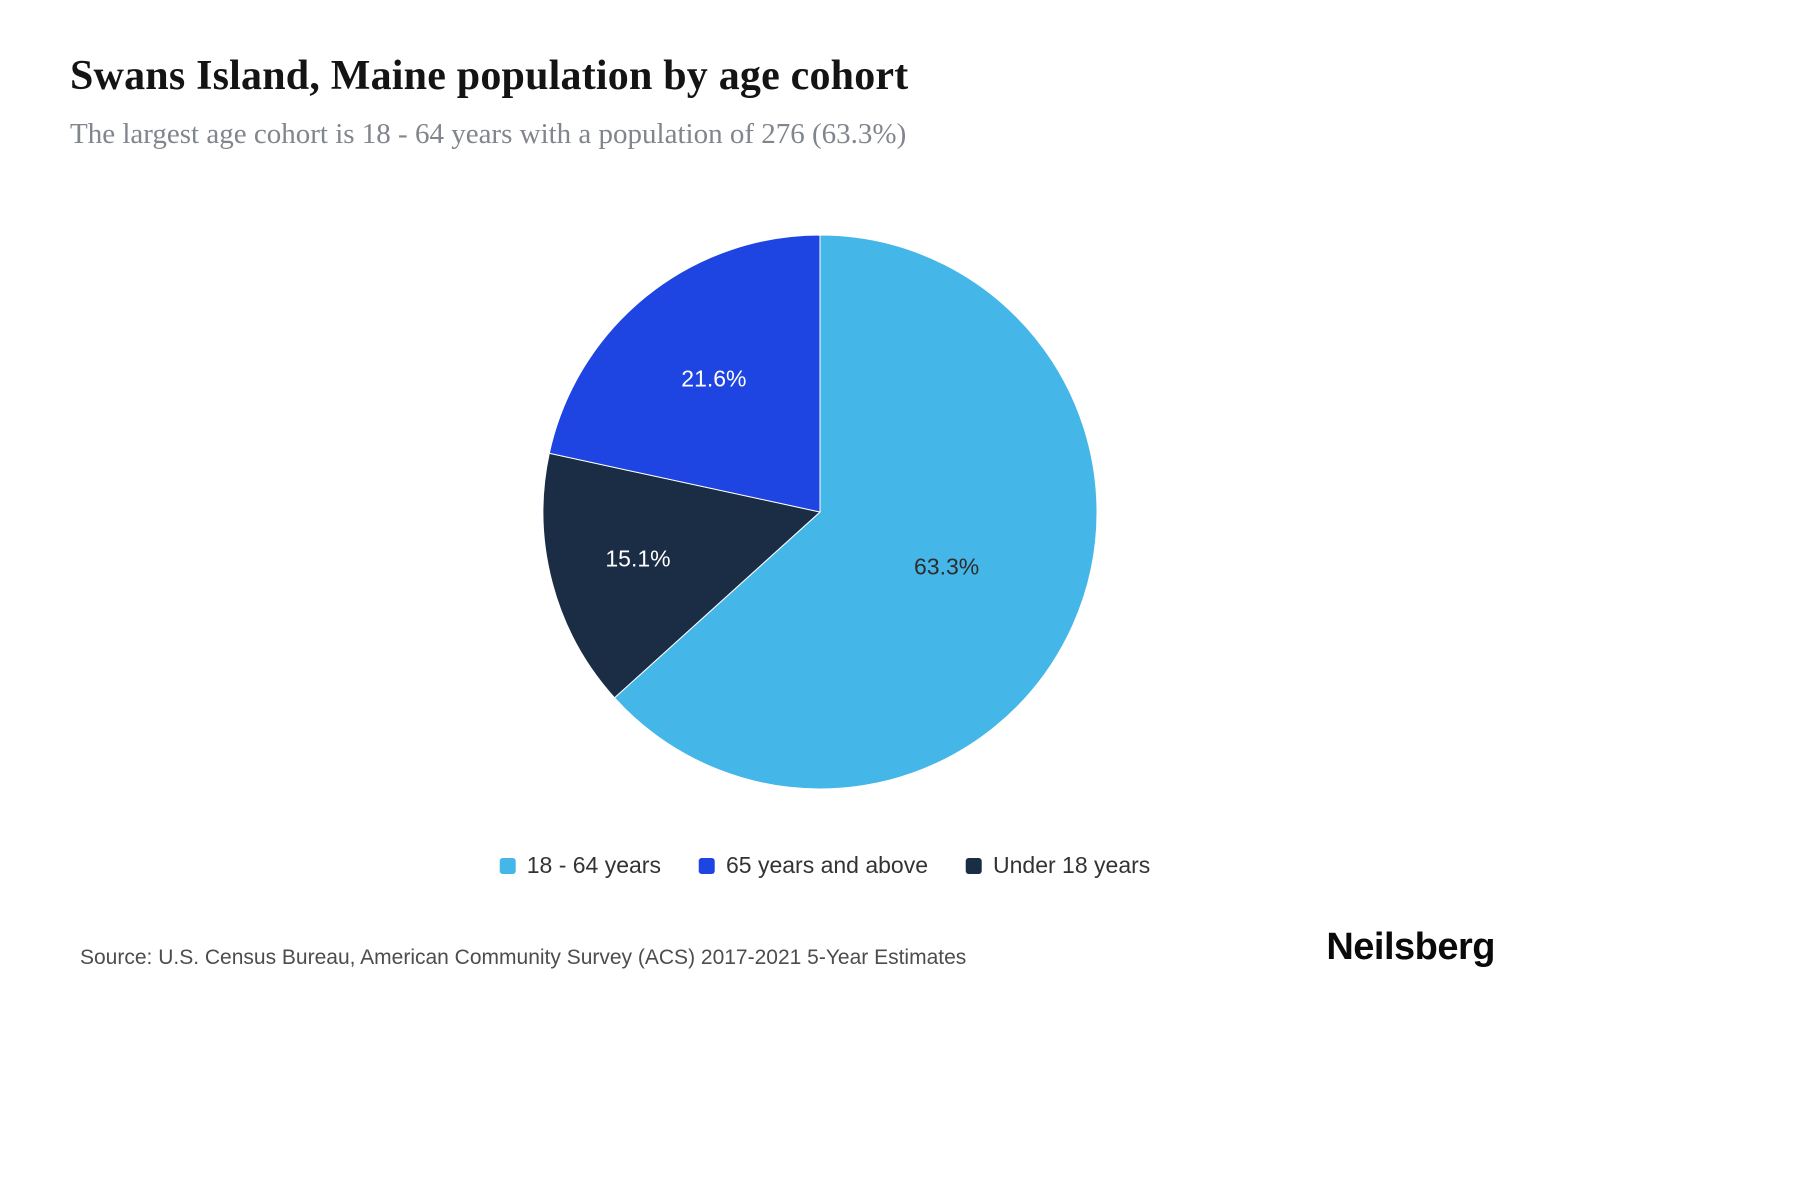  I want to click on pie-slice-under-18-years, so click(682, 575).